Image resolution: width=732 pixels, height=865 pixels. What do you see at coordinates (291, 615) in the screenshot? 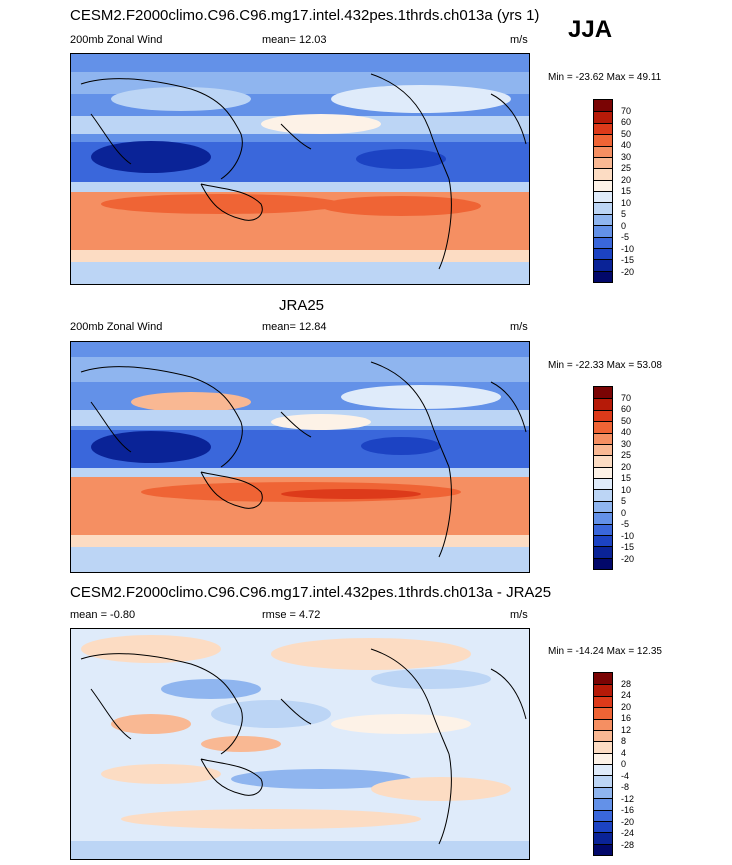
I see `rmse-label: rmse = 4.72` at bounding box center [291, 615].